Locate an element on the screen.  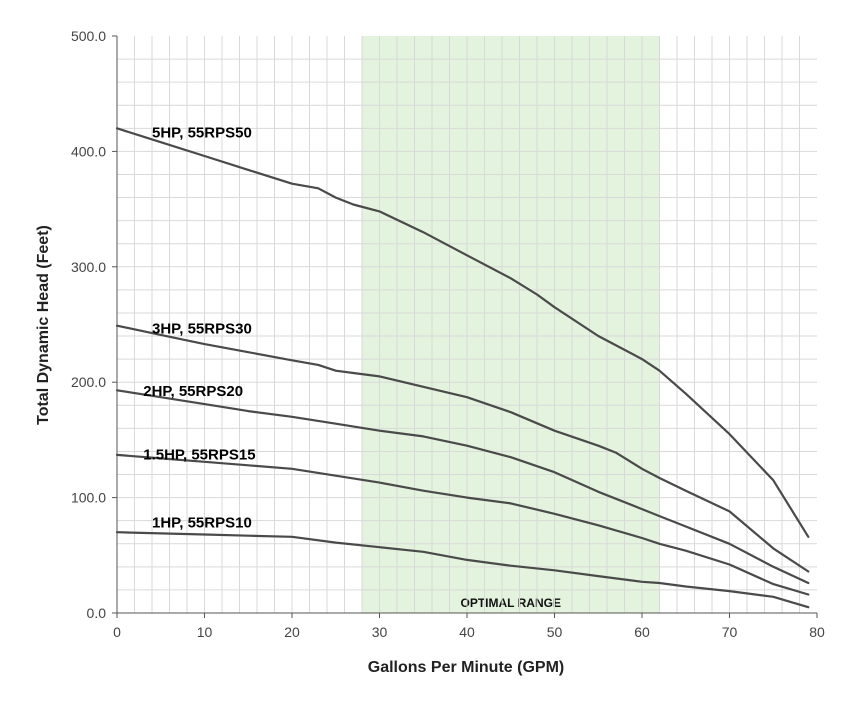
series-label-1: 5HP, 55RPS50 is located at coordinates (202, 133).